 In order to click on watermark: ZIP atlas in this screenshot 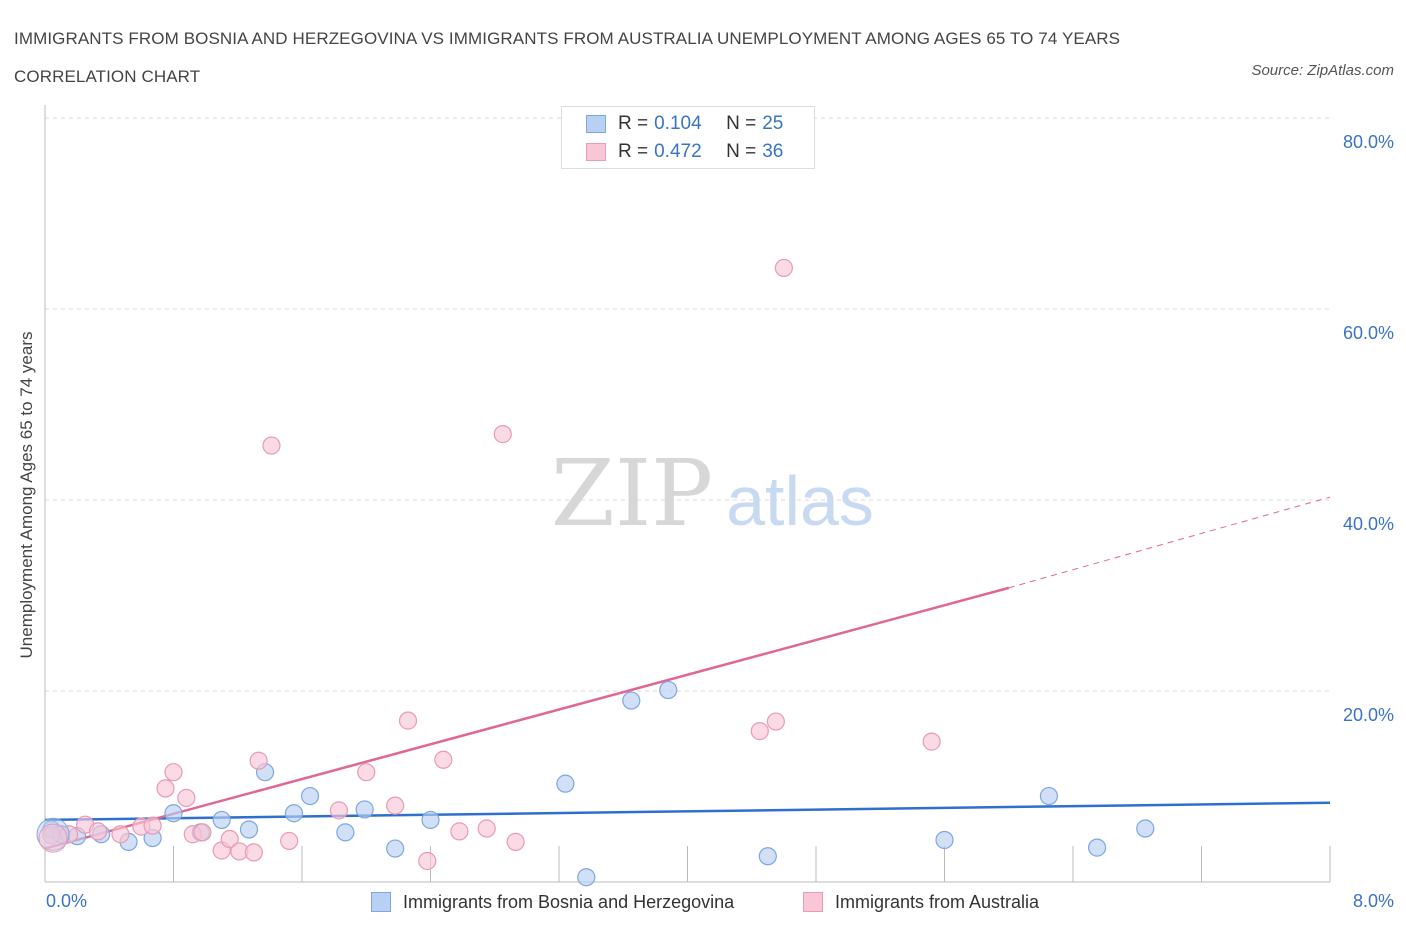, I will do `click(712, 493)`.